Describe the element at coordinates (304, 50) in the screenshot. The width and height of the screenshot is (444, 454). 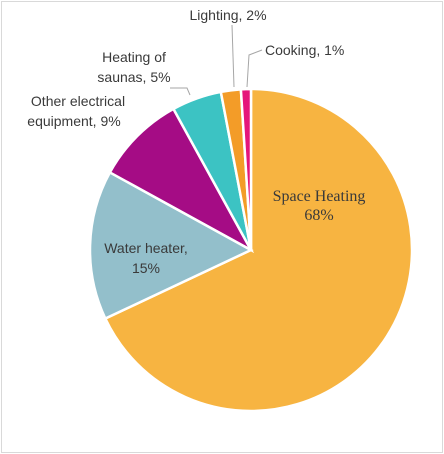
I see `label-cooking: Cooking, 1%` at that location.